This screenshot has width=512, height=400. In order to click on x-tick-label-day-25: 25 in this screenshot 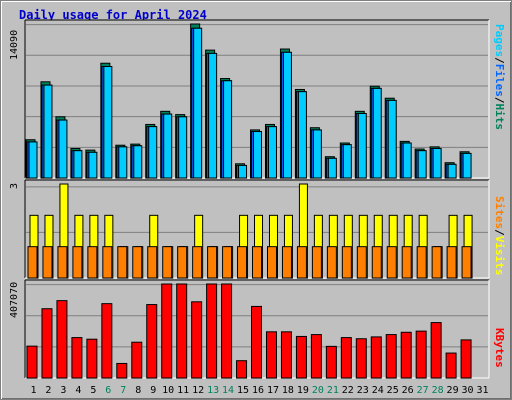, I will do `click(393, 390)`.